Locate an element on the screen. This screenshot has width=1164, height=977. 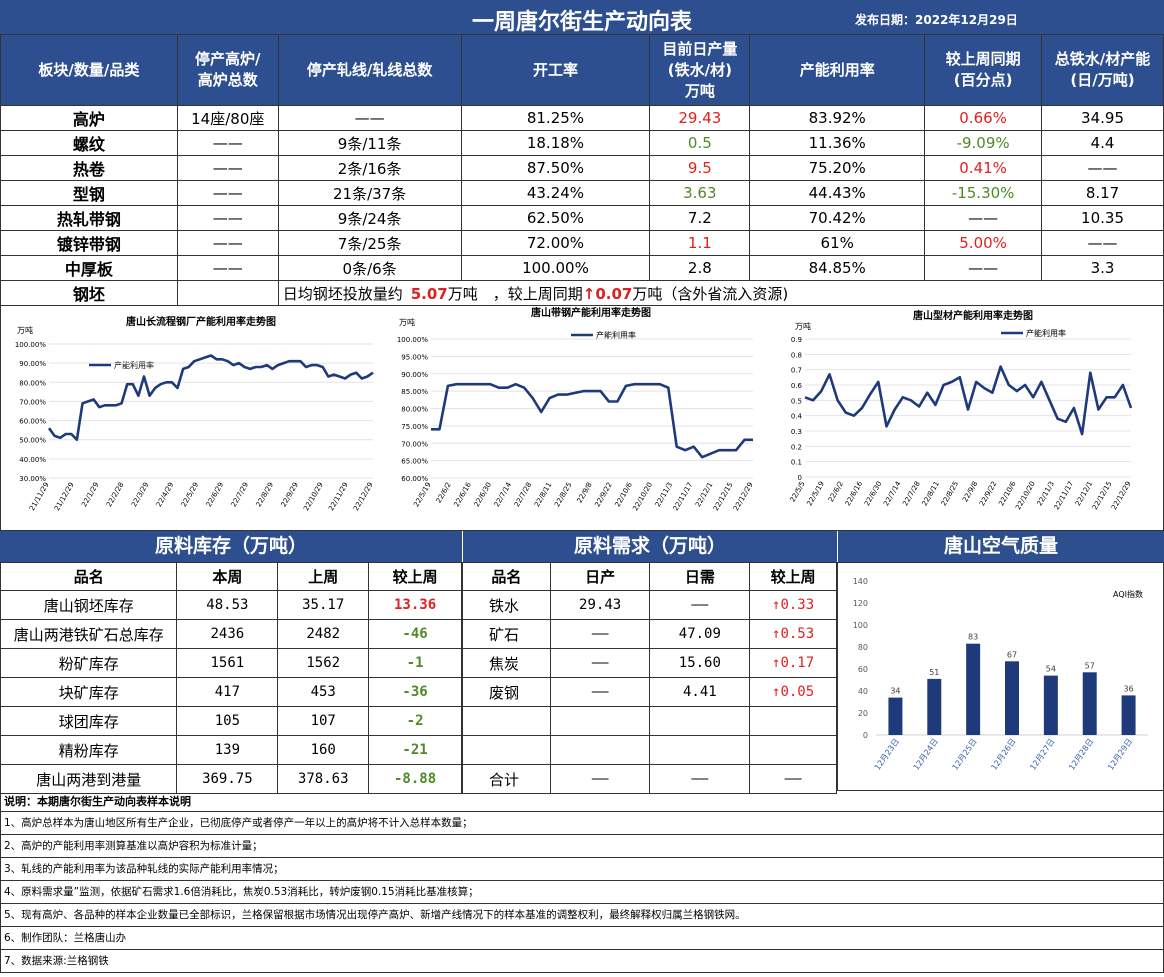
x-tick-label: 22/10/6 is located at coordinates (624, 495).